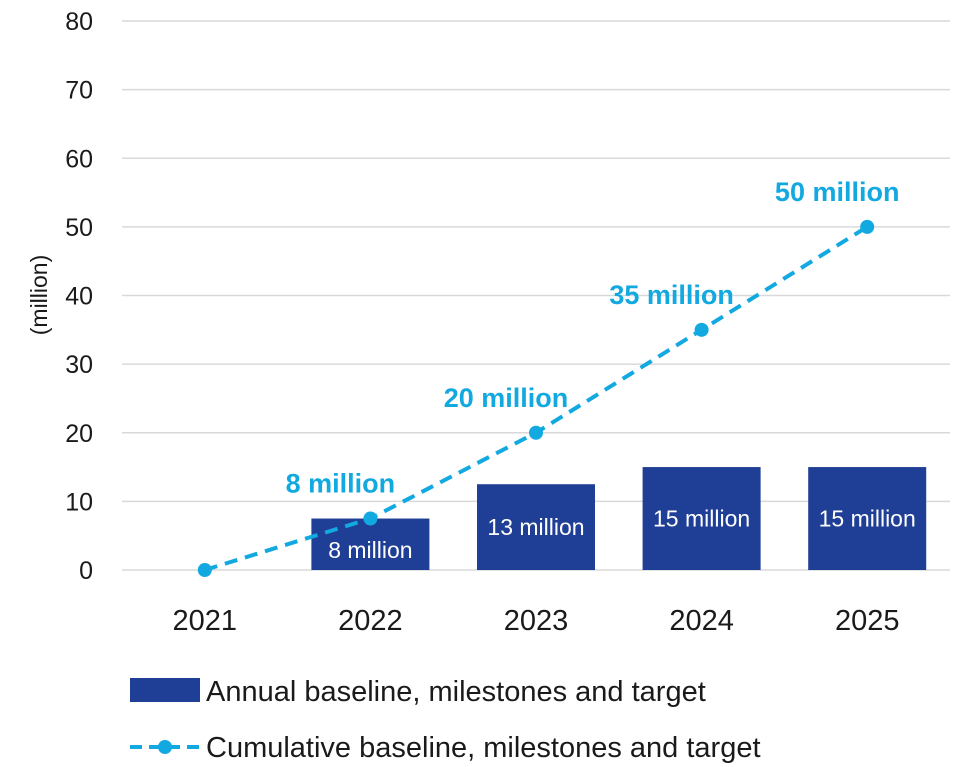 The height and width of the screenshot is (767, 965). Describe the element at coordinates (165, 690) in the screenshot. I see `legend-bar-swatch` at that location.